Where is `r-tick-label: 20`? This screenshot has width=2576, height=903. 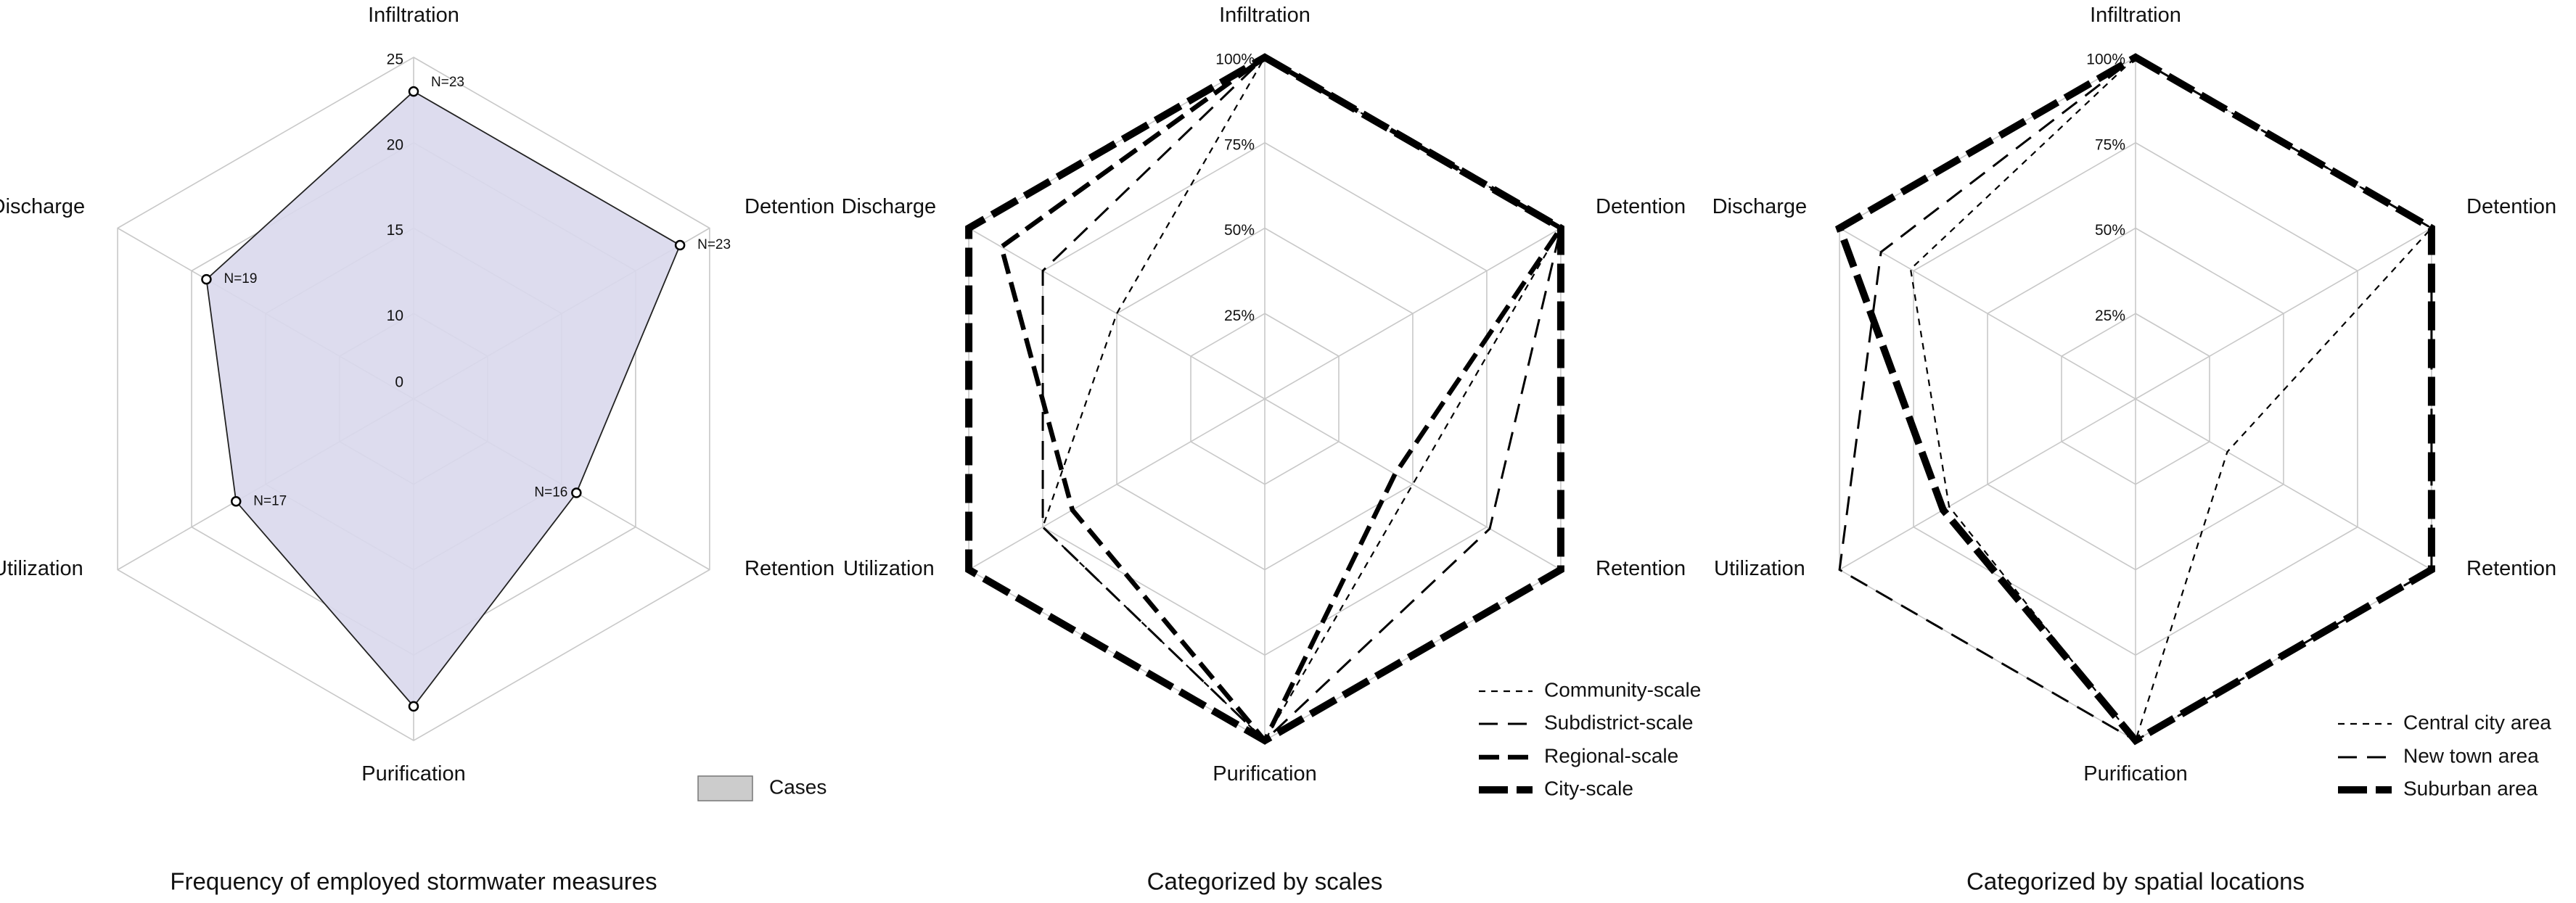 r-tick-label: 20 is located at coordinates (395, 144).